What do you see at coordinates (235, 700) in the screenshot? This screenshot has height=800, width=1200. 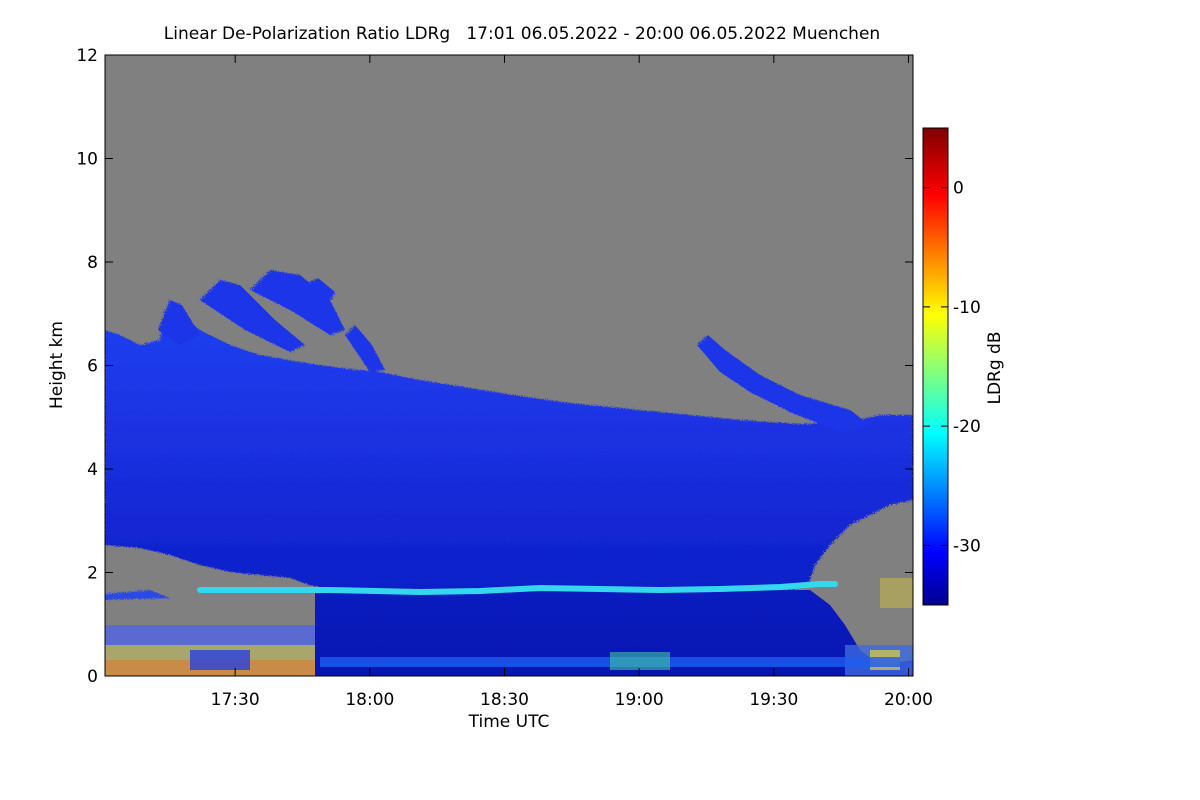 I see `x-tick-label: 17:30` at bounding box center [235, 700].